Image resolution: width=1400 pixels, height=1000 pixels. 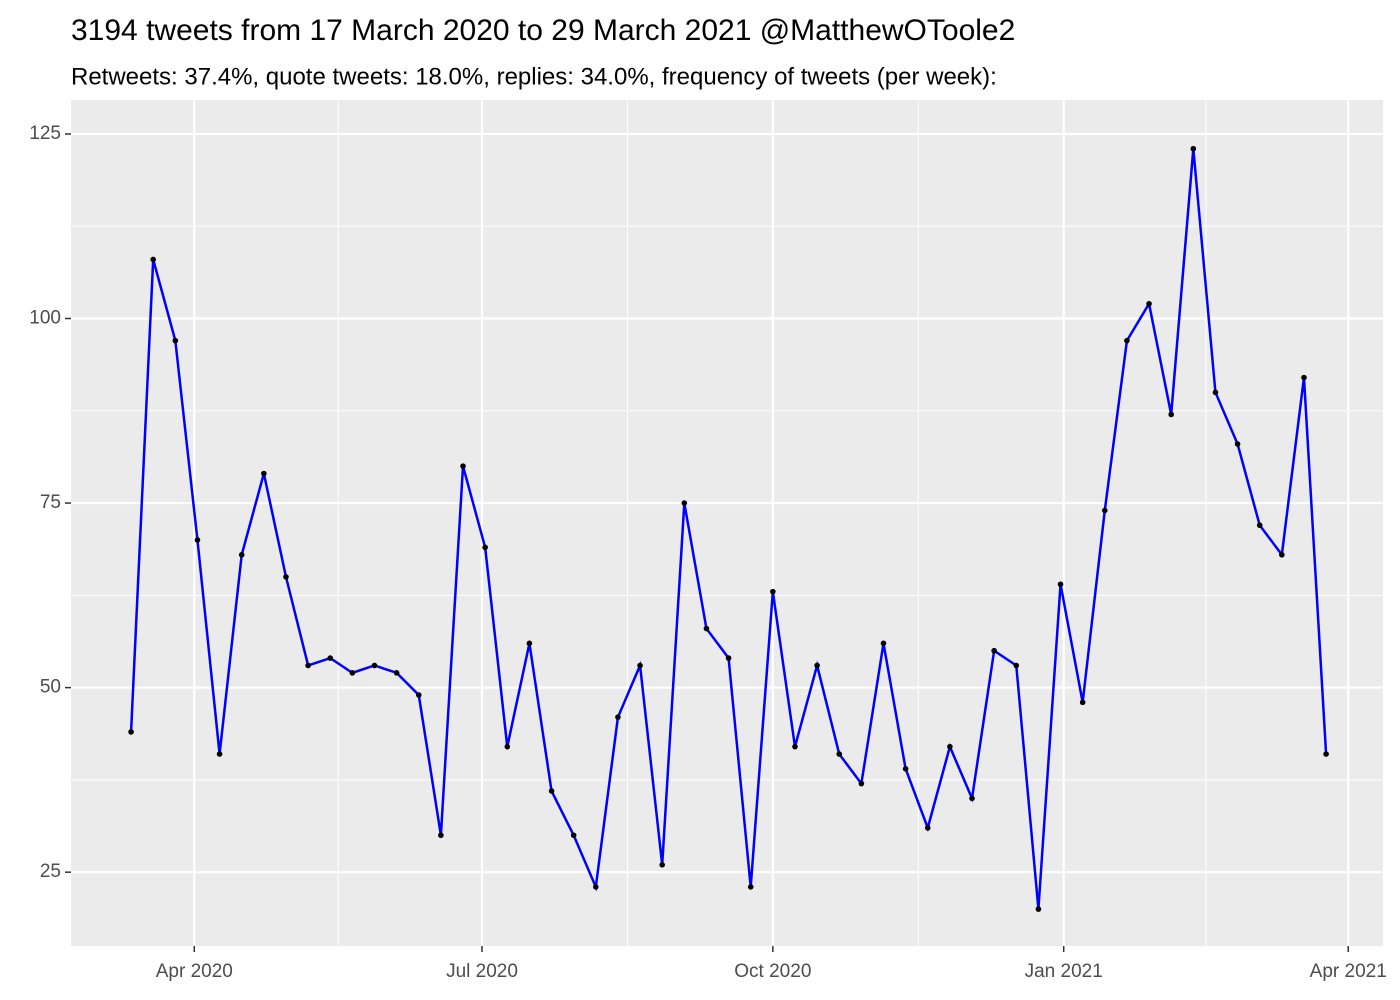 I want to click on y-tick-label: 50, so click(x=50, y=687).